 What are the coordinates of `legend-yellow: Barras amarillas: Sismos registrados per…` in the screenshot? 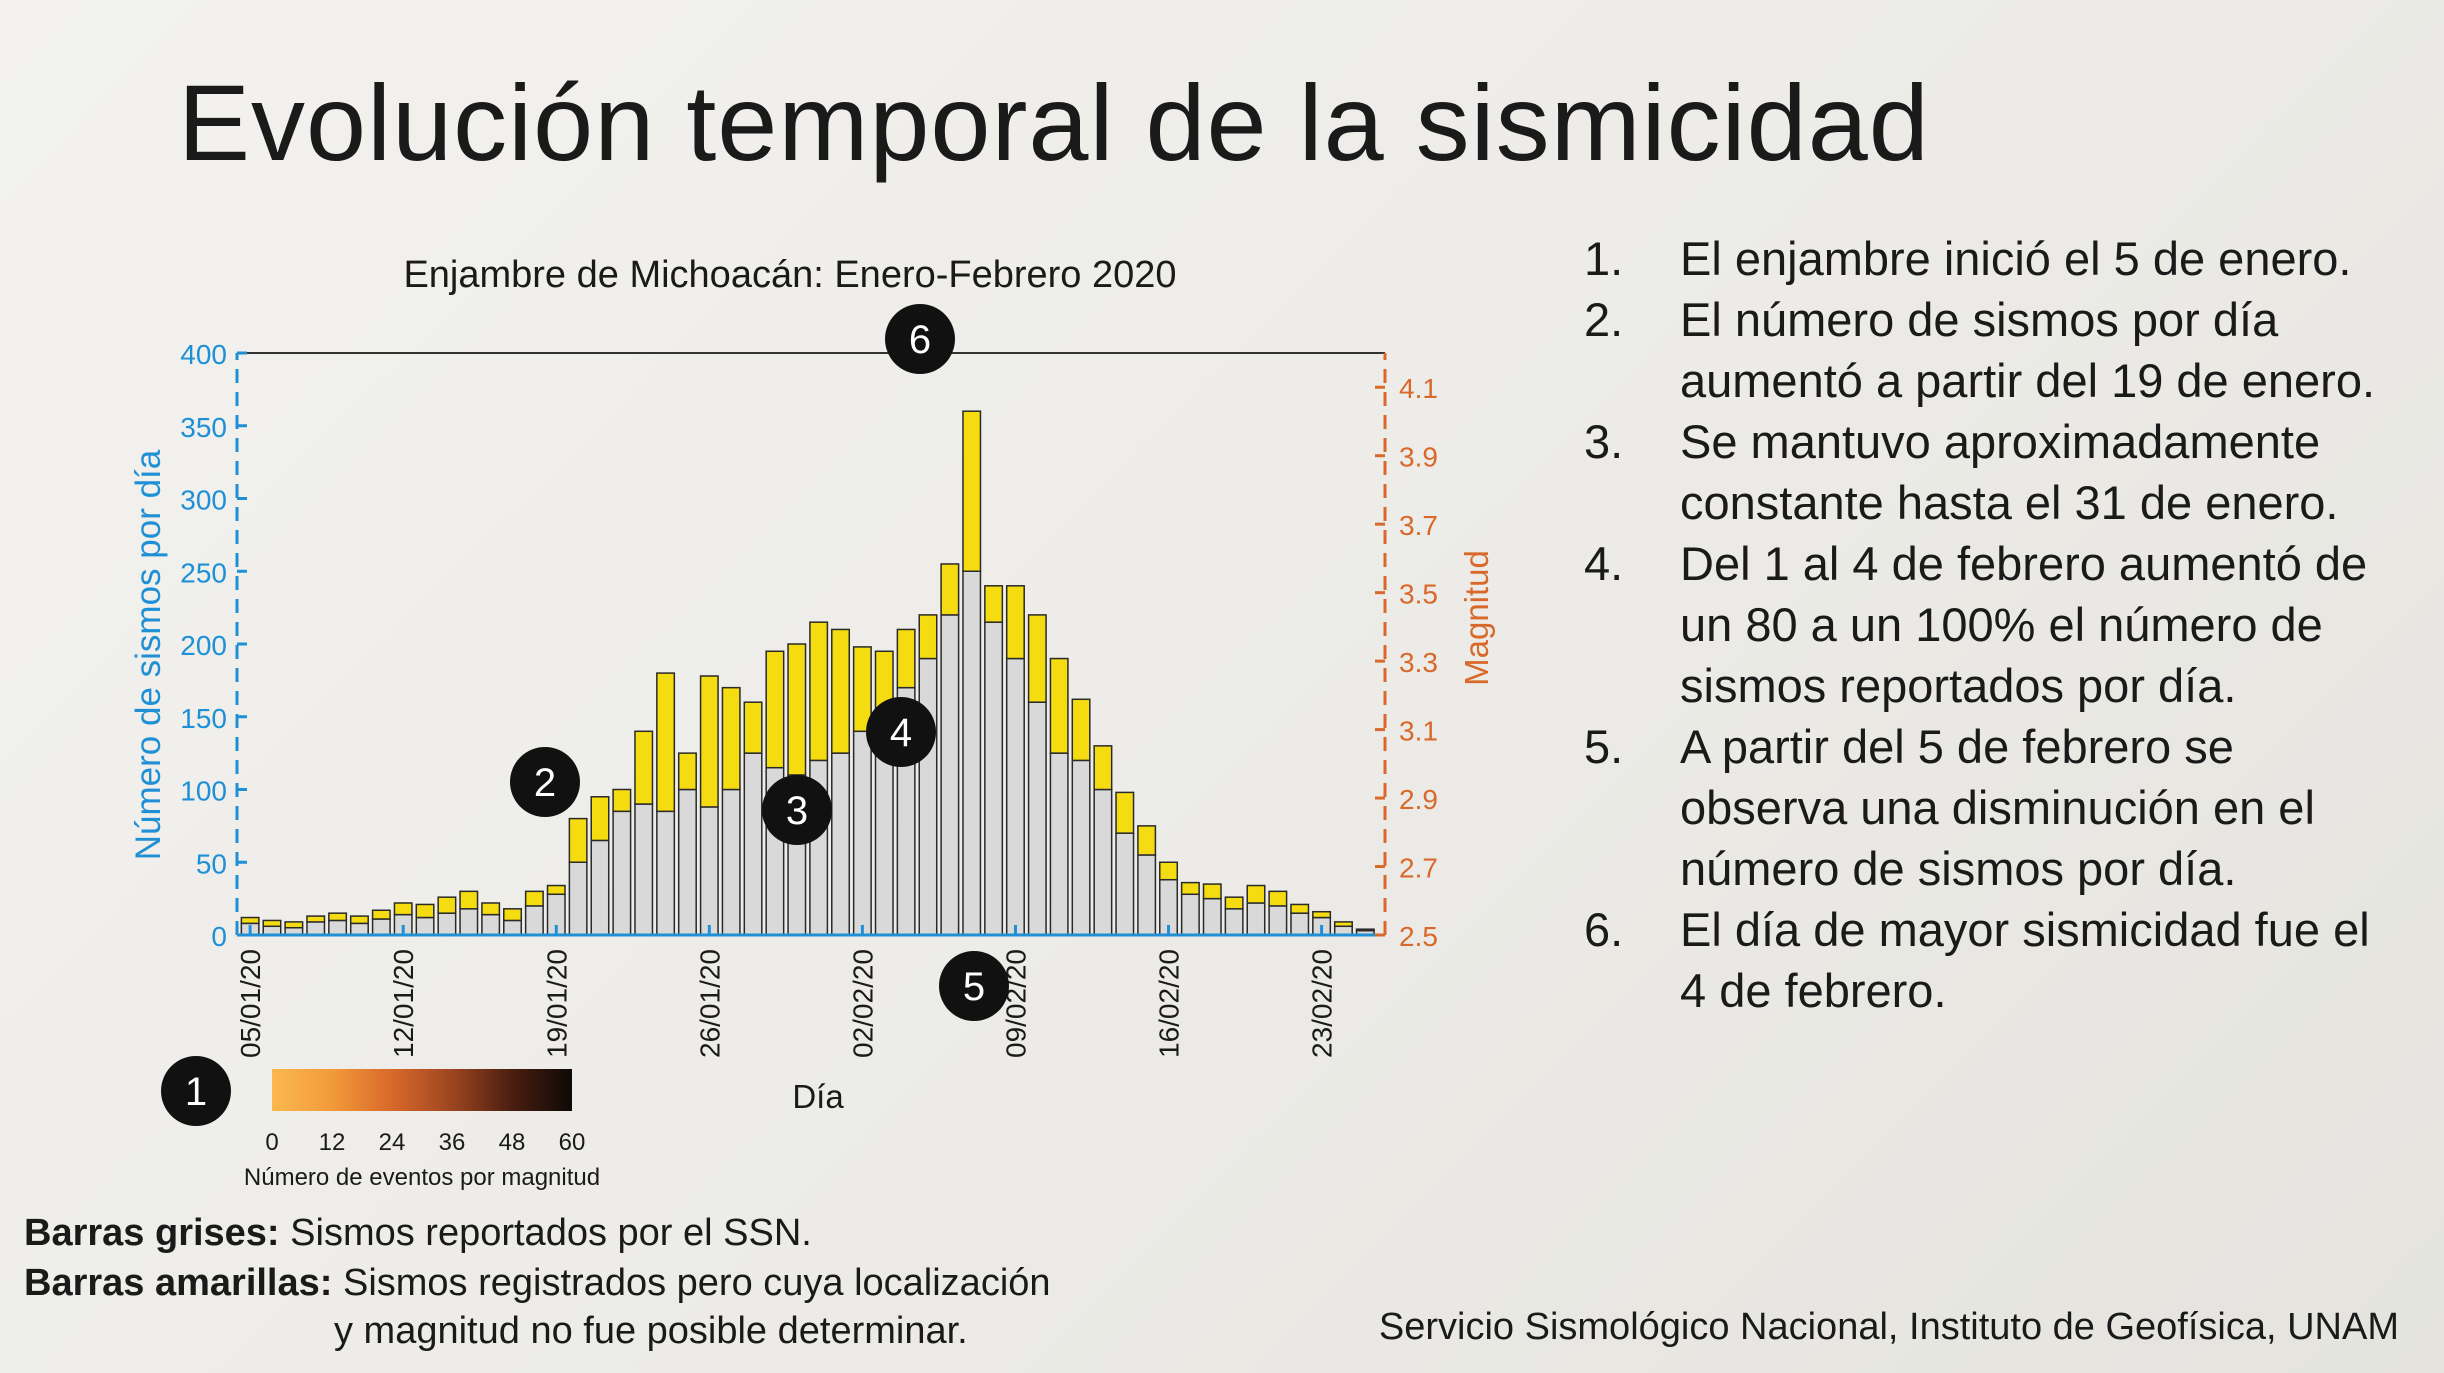 It's located at (537, 1283).